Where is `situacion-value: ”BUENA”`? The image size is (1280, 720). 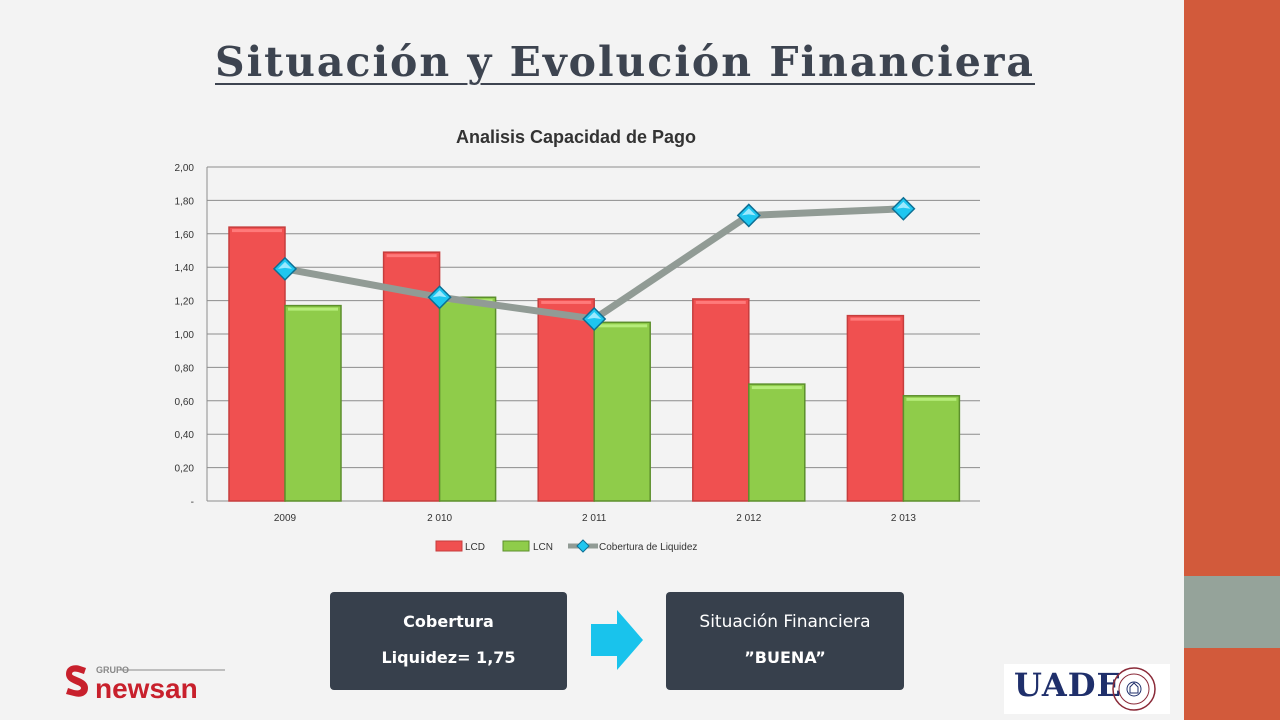 situacion-value: ”BUENA” is located at coordinates (785, 657).